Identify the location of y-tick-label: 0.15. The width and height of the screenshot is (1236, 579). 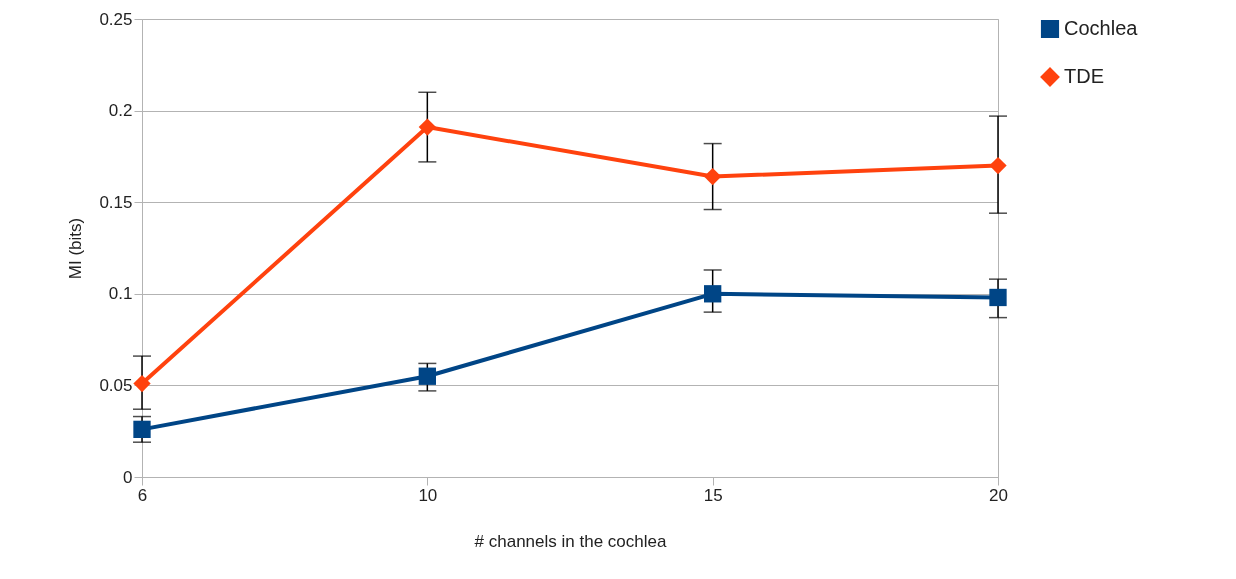
(116, 202).